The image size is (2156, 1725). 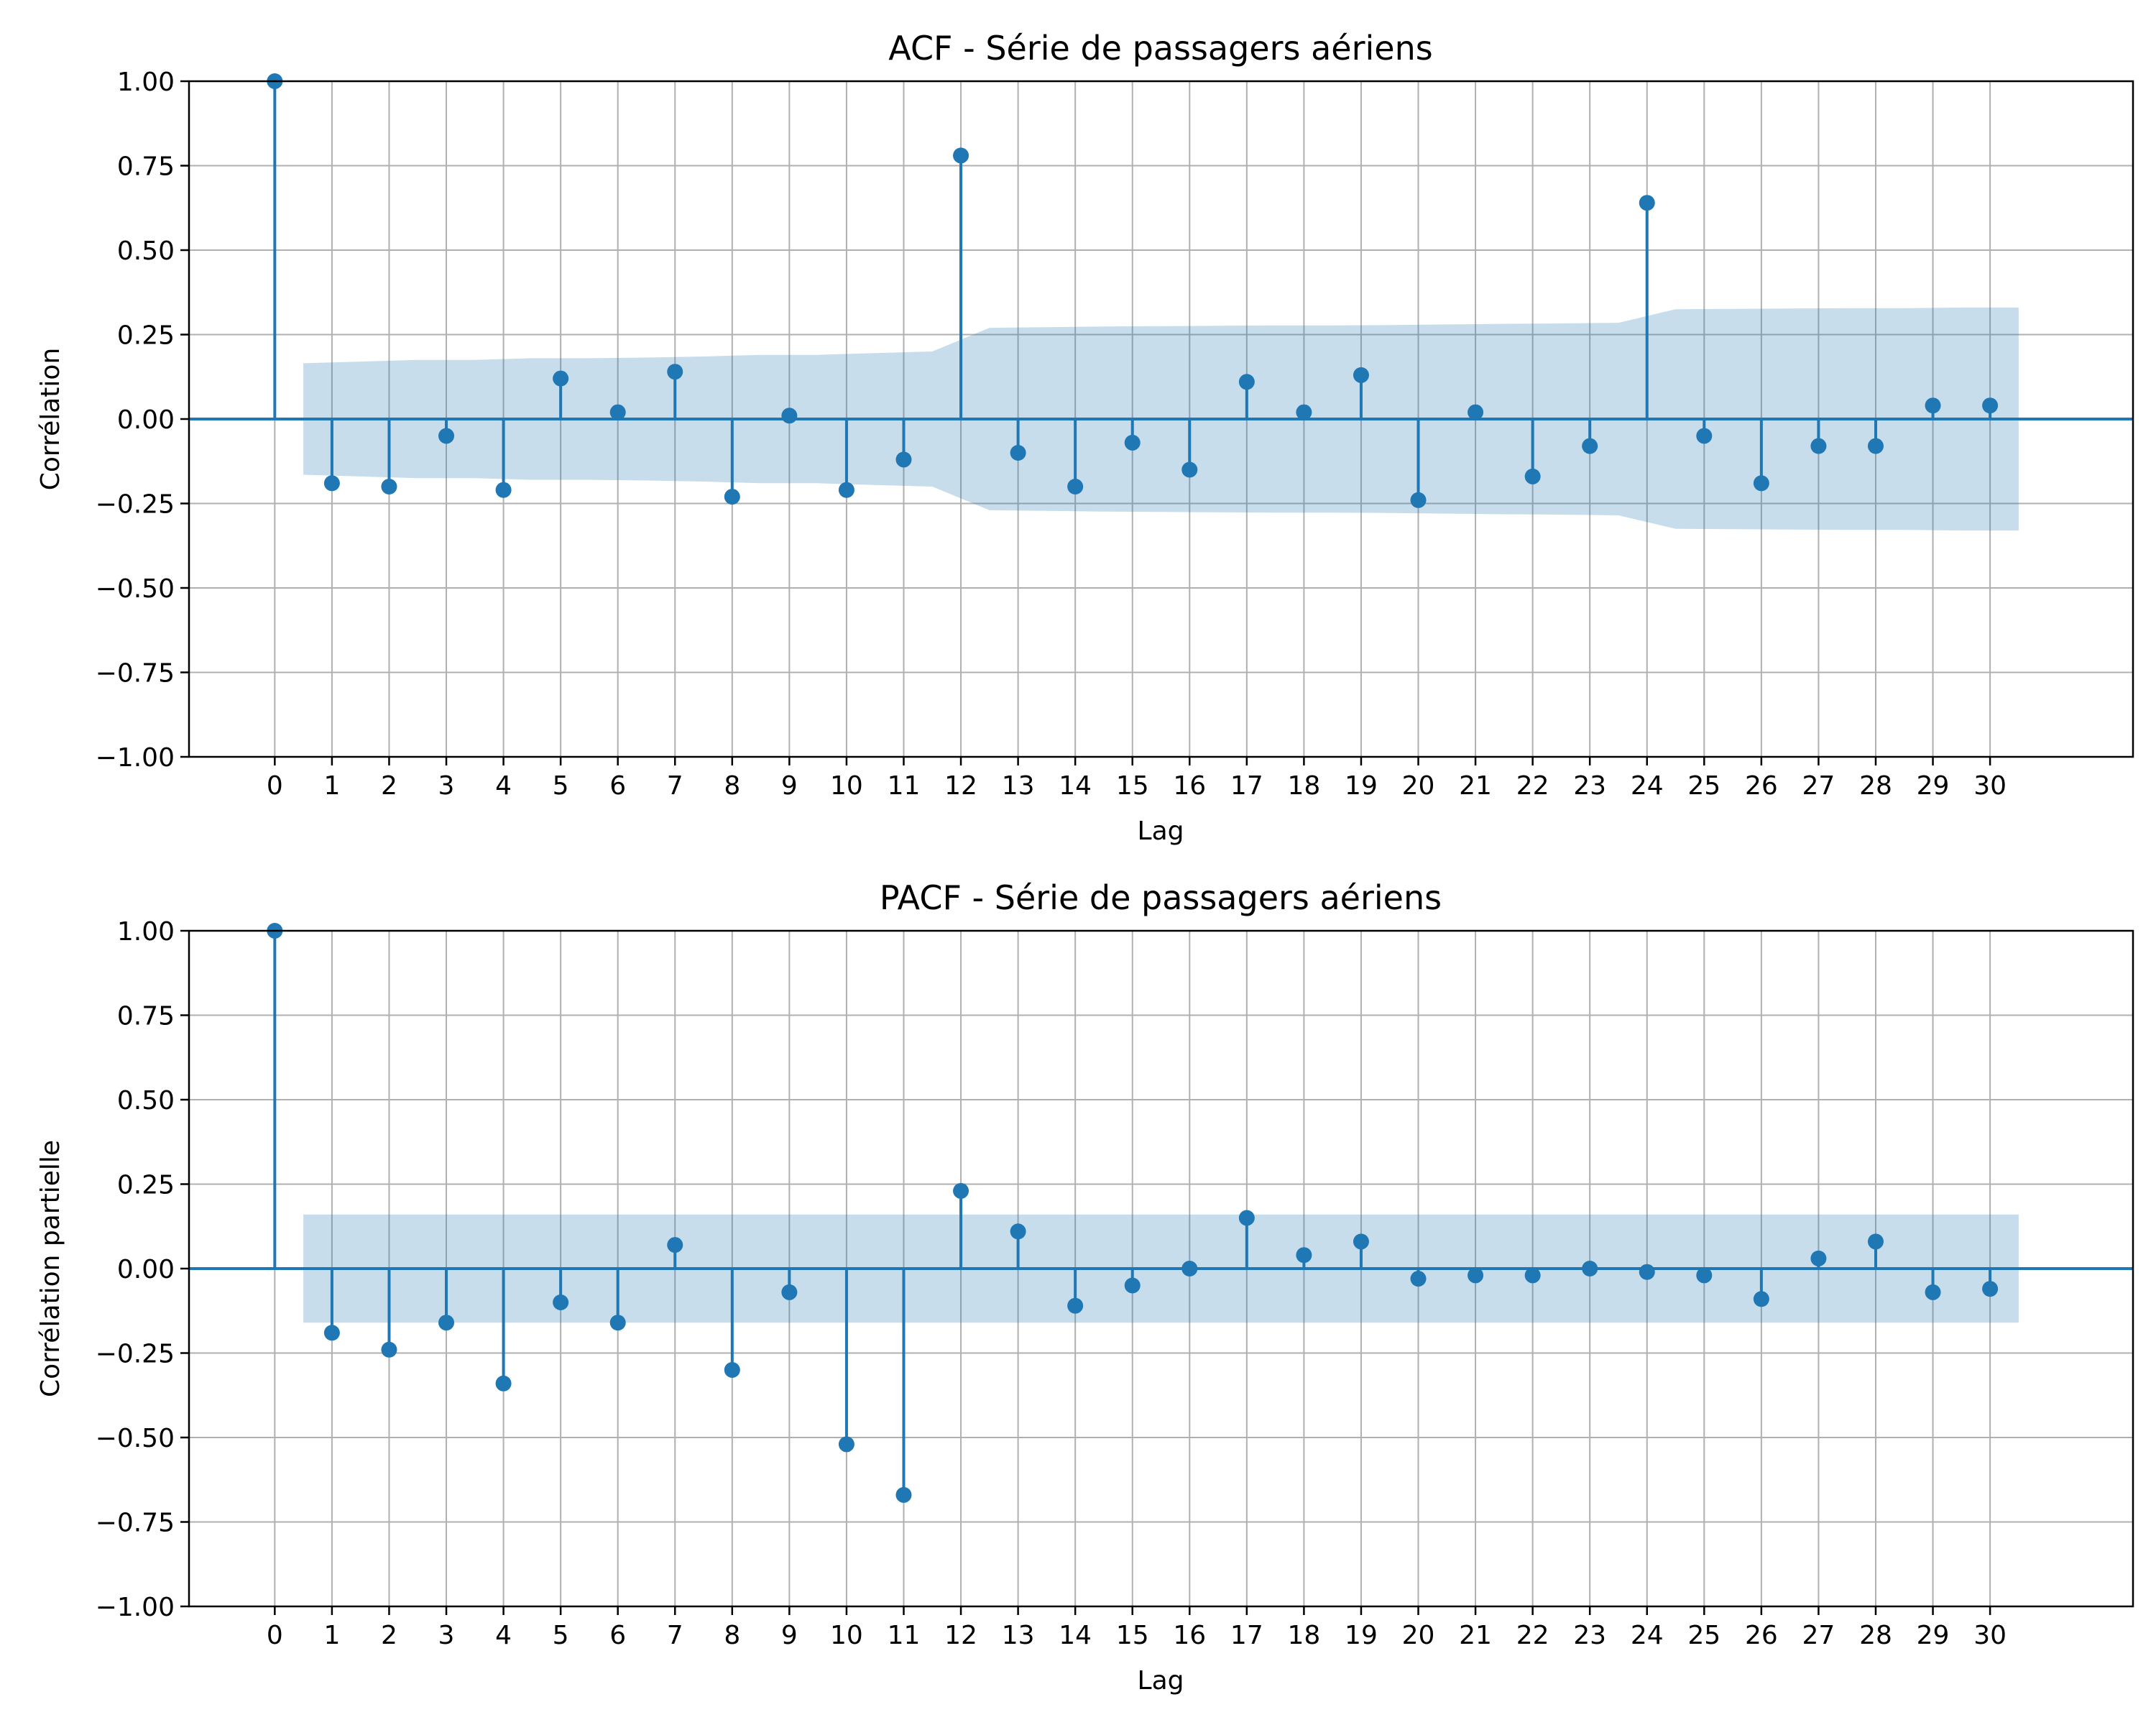 I want to click on pacf-x-tick-label: 29, so click(x=1933, y=1635).